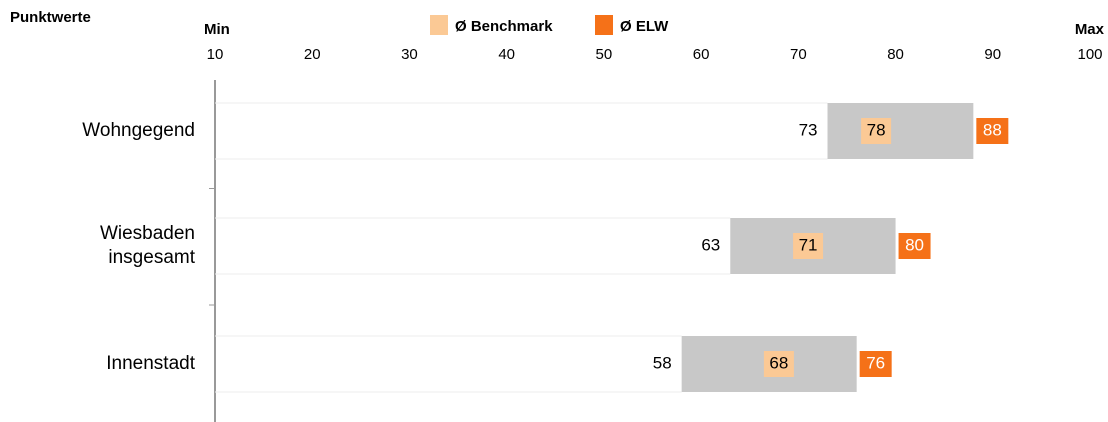 The height and width of the screenshot is (422, 1108). Describe the element at coordinates (895, 54) in the screenshot. I see `x-tick-label: 80` at that location.